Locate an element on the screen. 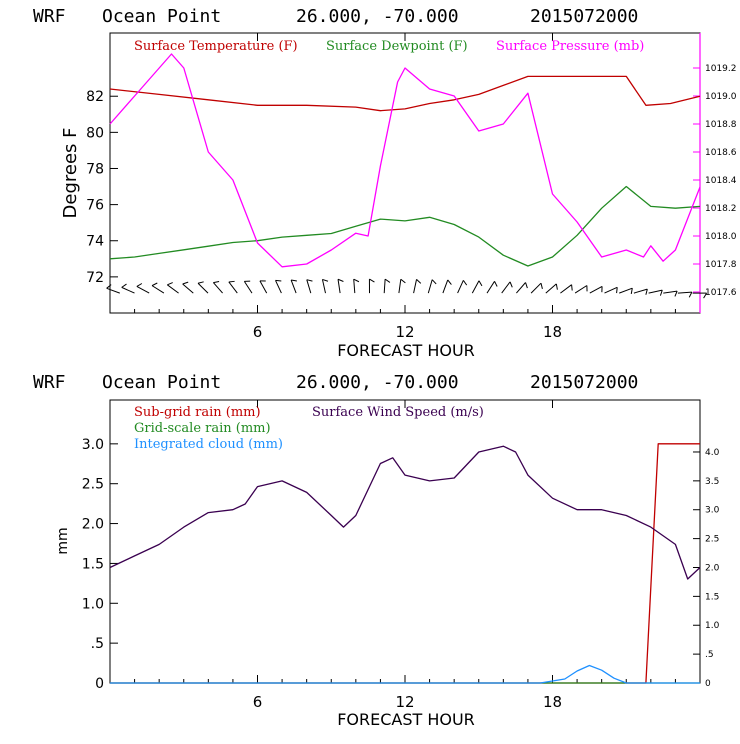 This screenshot has height=744, width=740. chart1-header-date: 2015072000 is located at coordinates (584, 16).